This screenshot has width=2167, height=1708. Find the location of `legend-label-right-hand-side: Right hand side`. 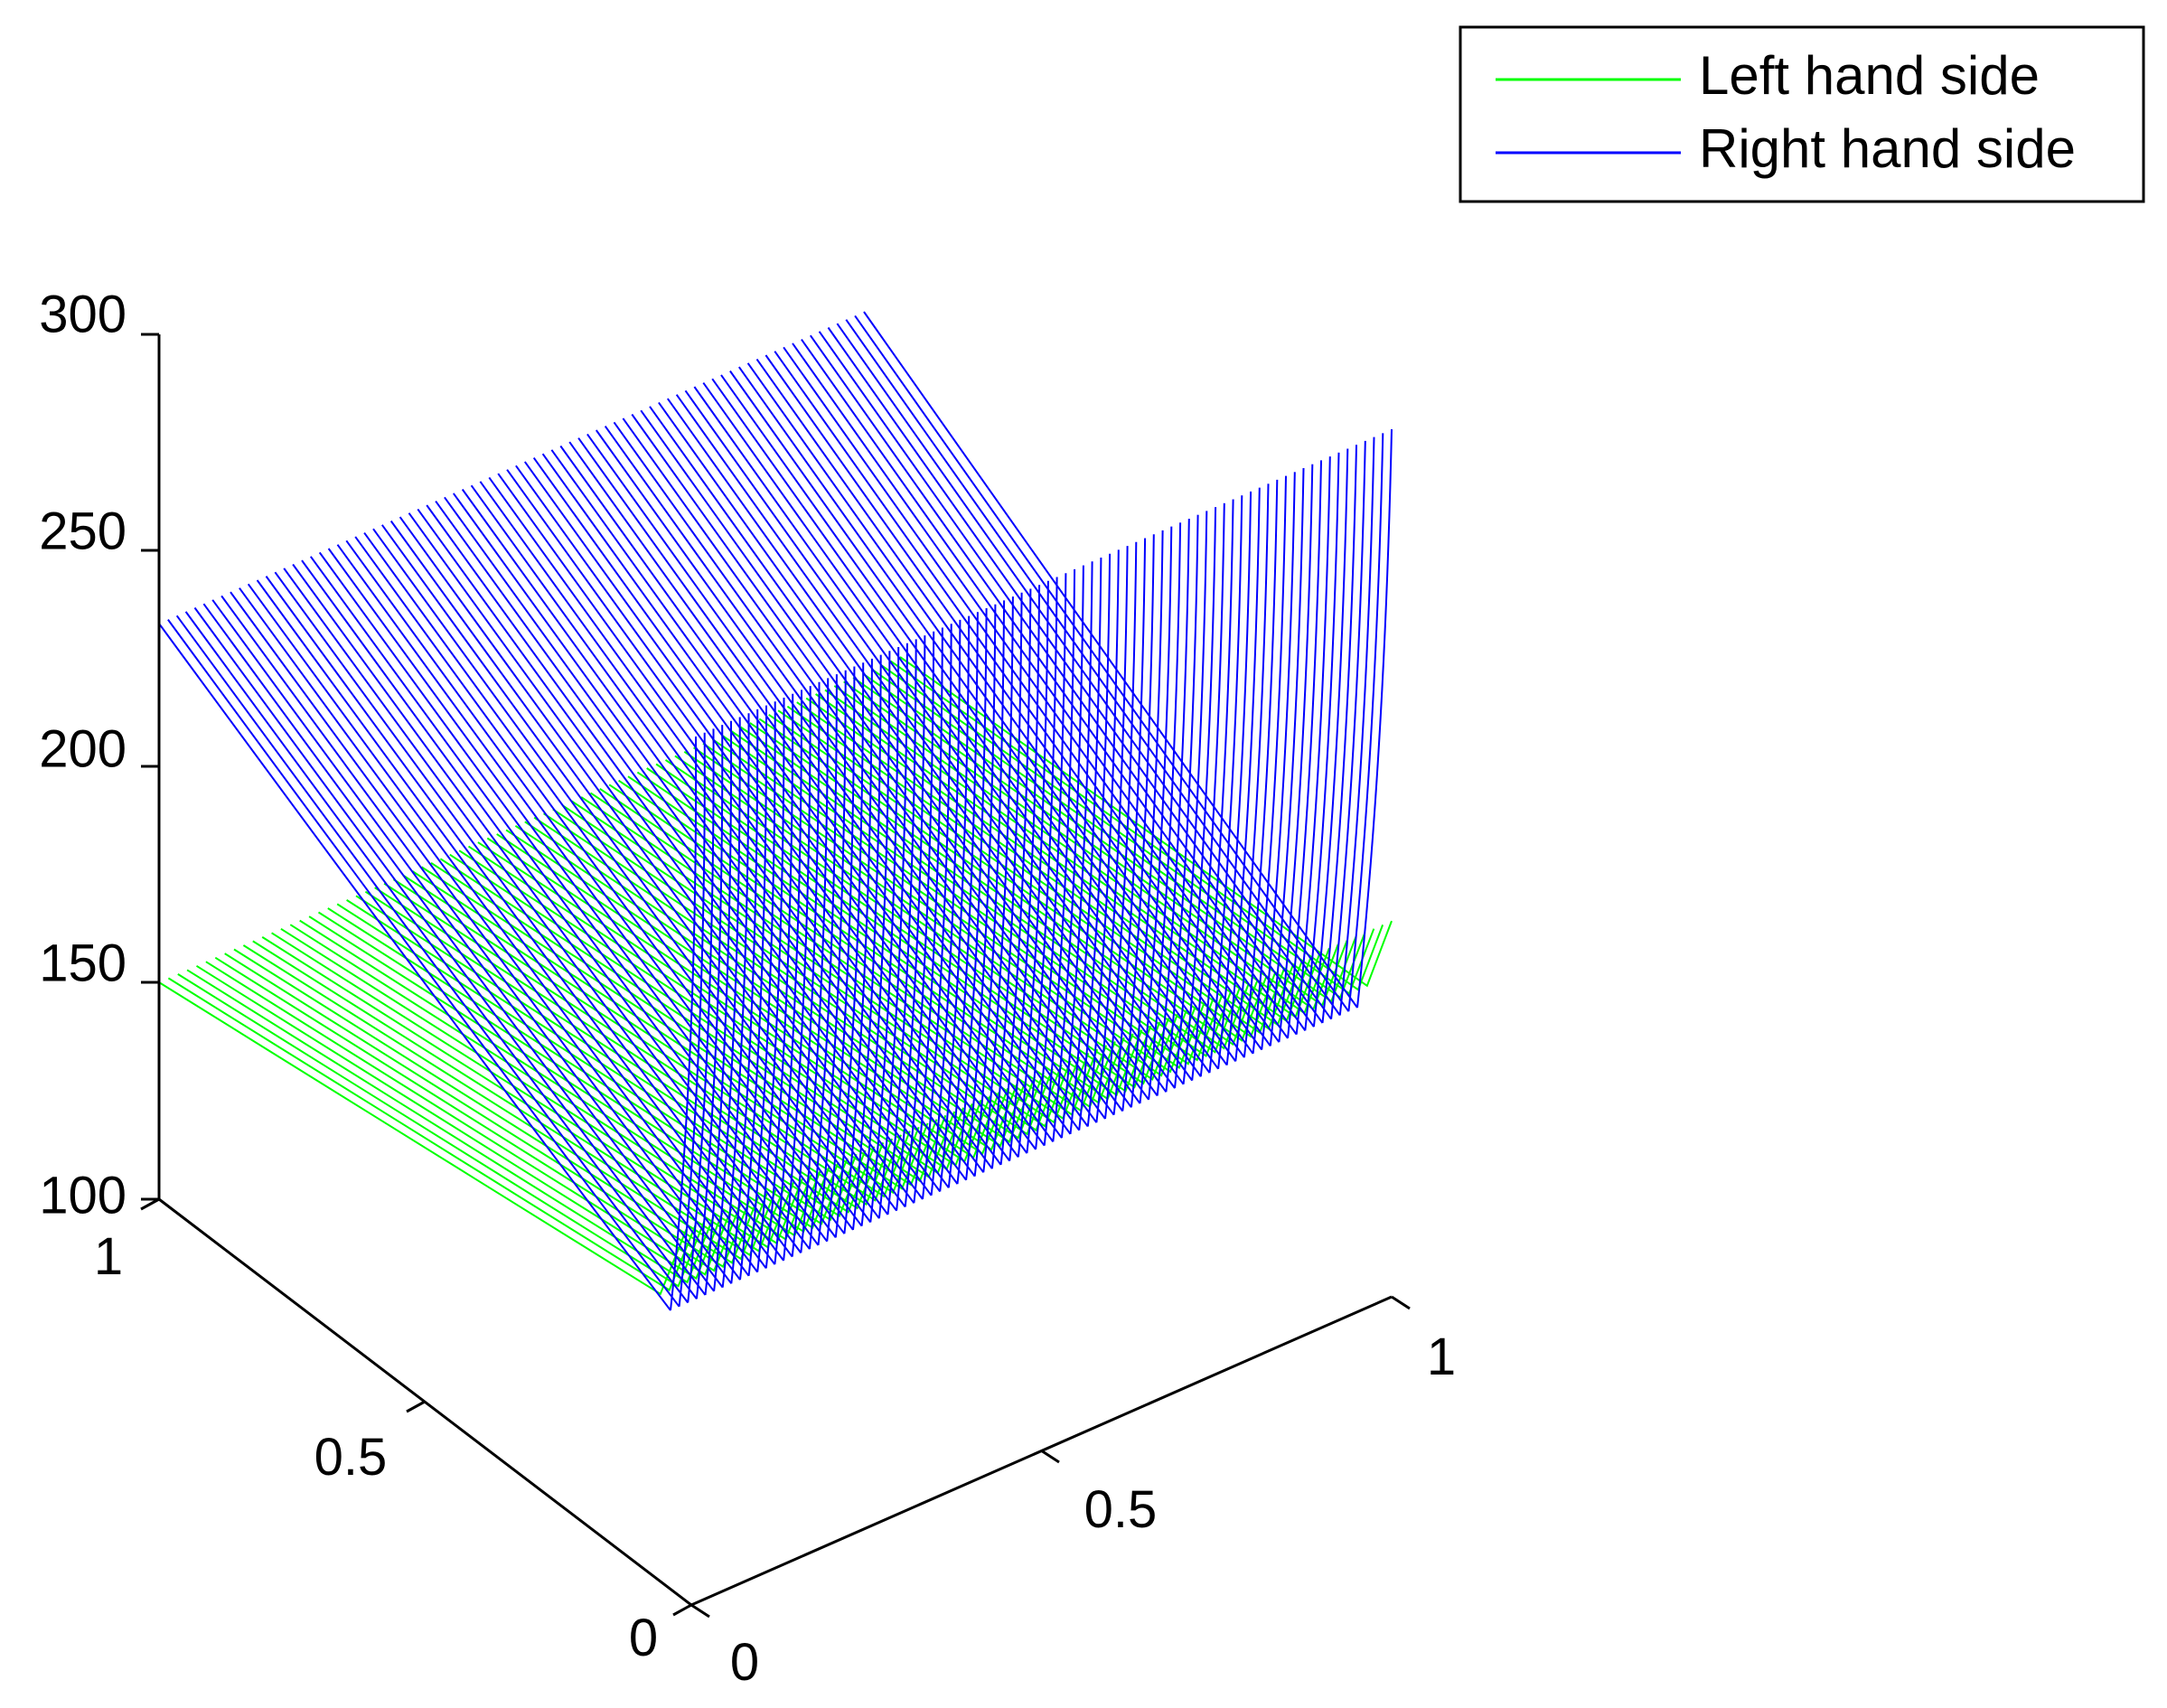

legend-label-right-hand-side: Right hand side is located at coordinates (1888, 148).